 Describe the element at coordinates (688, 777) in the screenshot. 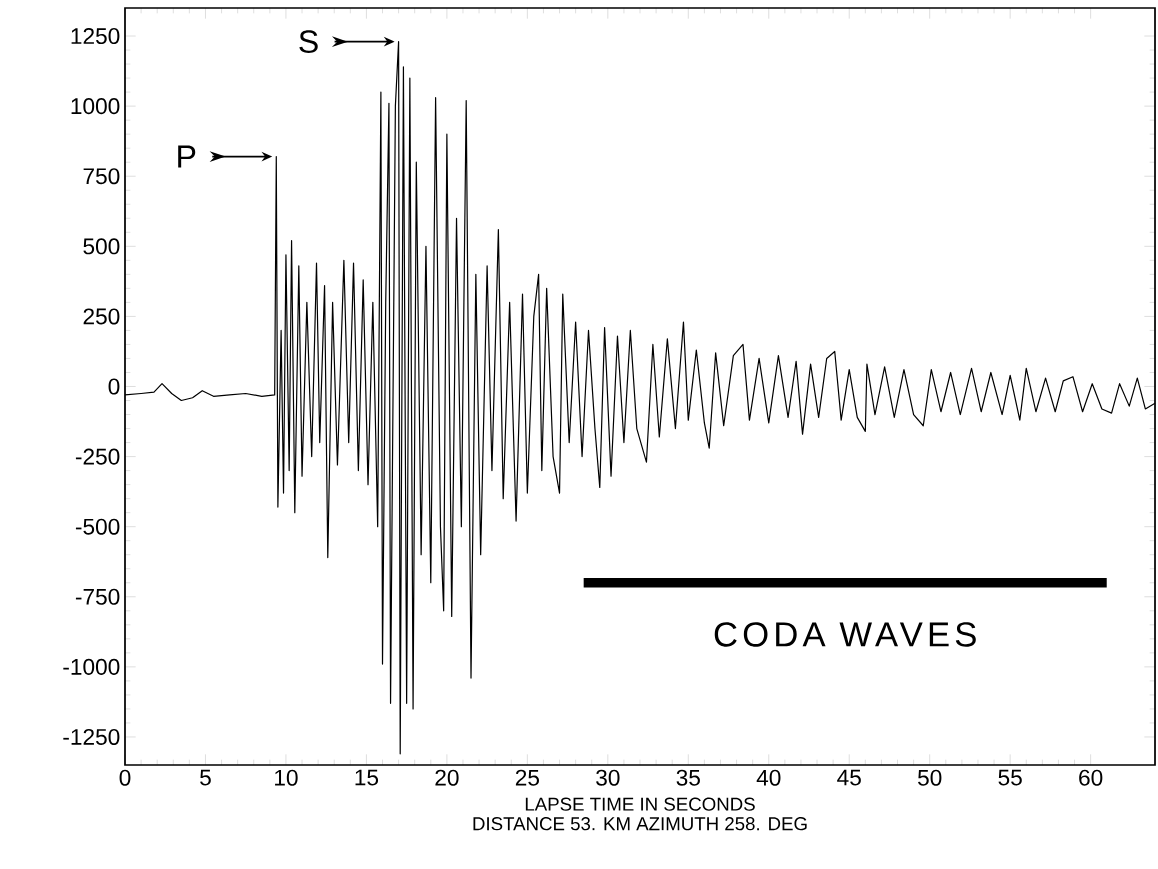

I see `x-tick-label: 35` at that location.